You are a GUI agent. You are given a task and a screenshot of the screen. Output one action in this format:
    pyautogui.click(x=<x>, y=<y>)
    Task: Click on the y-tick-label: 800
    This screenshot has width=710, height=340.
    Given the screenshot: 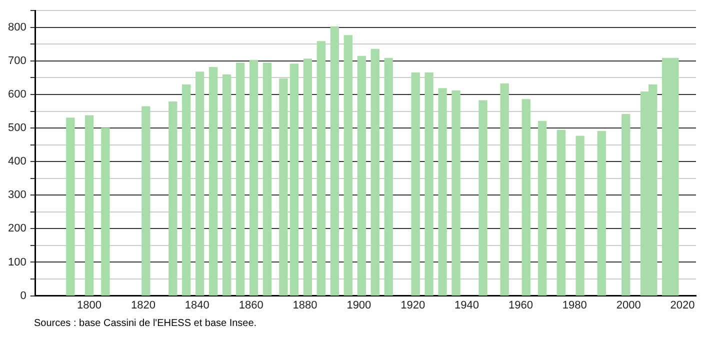 What is the action you would take?
    pyautogui.click(x=17, y=27)
    